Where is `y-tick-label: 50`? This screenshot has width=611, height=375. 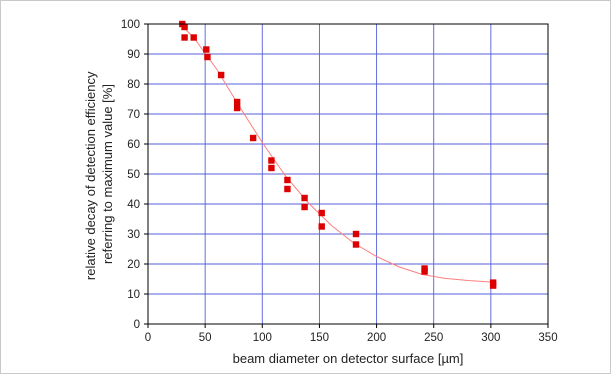 y-tick-label: 50 is located at coordinates (133, 175).